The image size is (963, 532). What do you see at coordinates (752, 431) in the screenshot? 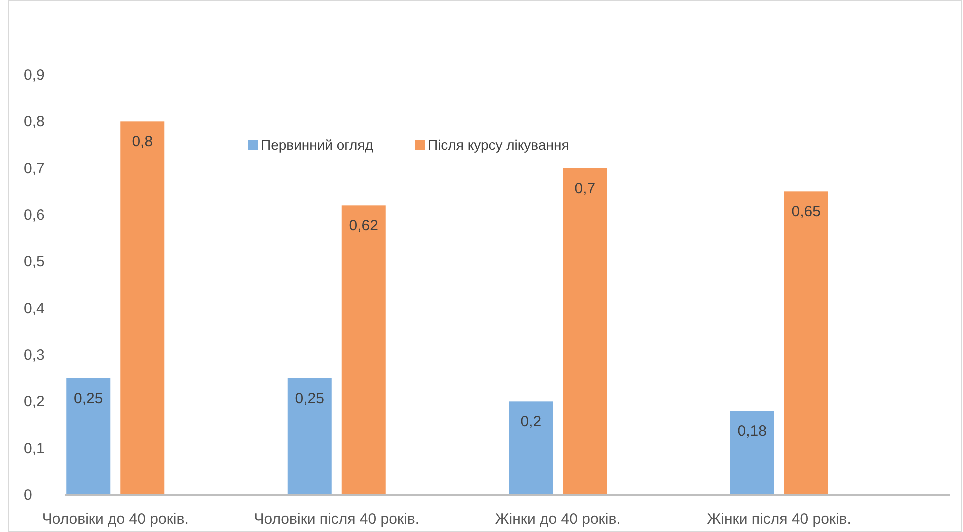
I see `data-label: 0,18` at bounding box center [752, 431].